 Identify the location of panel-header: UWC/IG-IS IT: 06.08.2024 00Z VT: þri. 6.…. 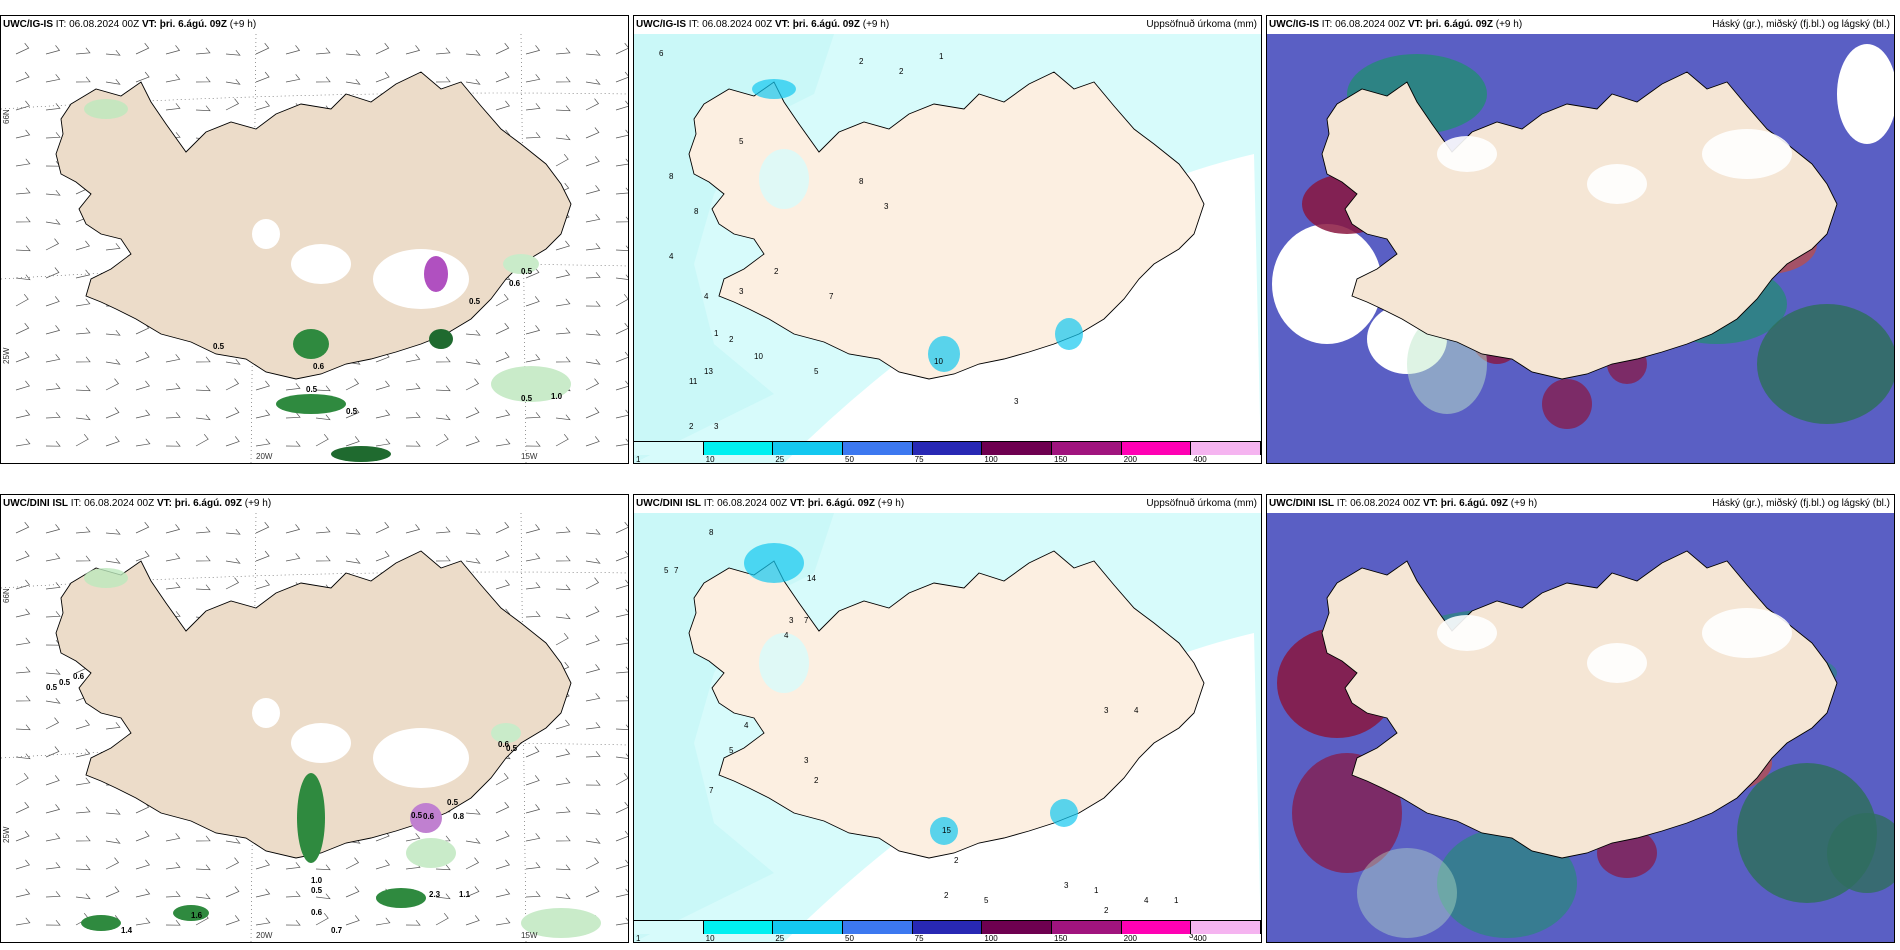
(763, 24).